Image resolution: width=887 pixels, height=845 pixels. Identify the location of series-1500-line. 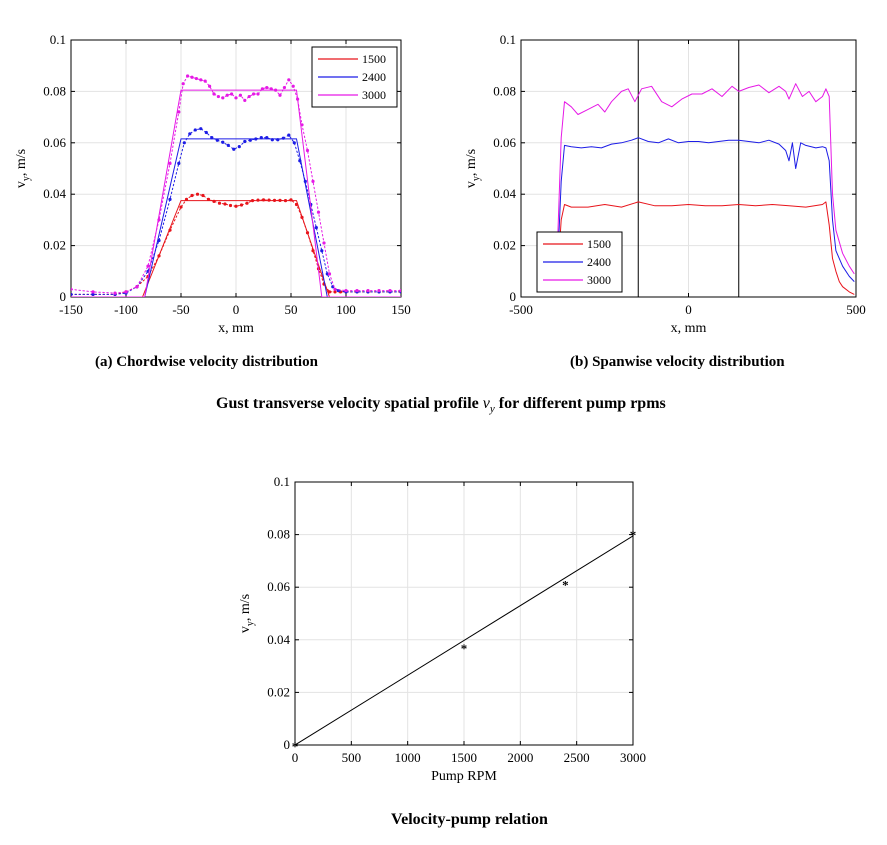
(704, 248).